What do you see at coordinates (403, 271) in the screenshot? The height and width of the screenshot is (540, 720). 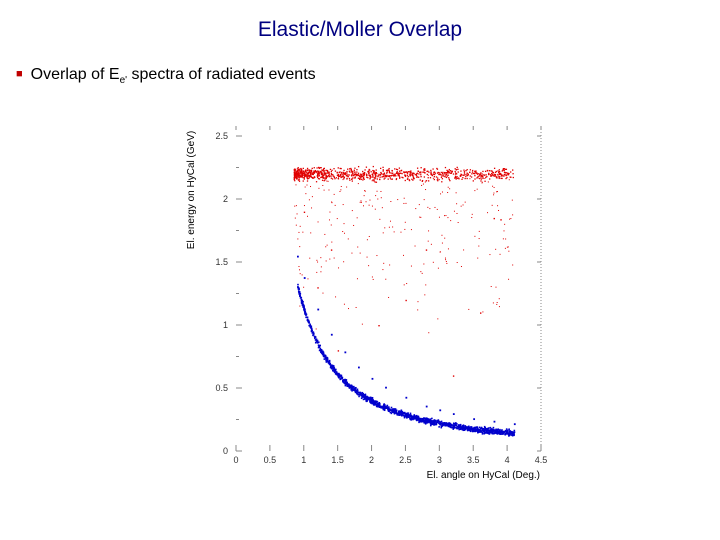 I see `elastic-points` at bounding box center [403, 271].